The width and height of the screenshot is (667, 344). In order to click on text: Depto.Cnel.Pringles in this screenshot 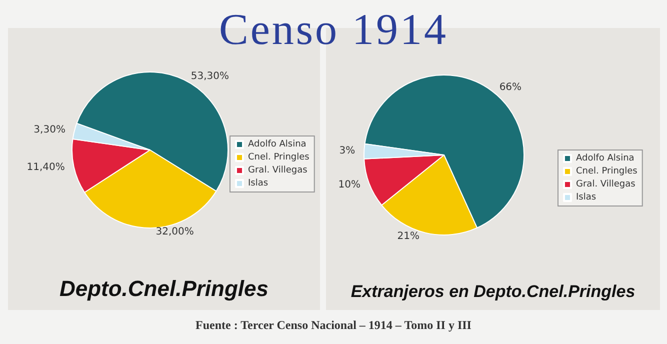, I will do `click(164, 289)`.